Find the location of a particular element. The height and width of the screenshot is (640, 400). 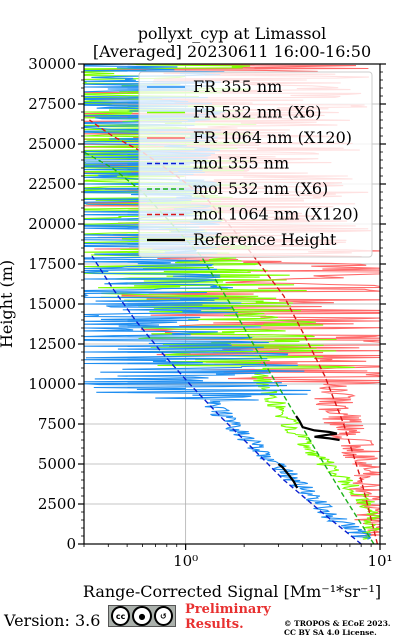

copyright-line2: CC BY SA 4.0 License. is located at coordinates (330, 632).